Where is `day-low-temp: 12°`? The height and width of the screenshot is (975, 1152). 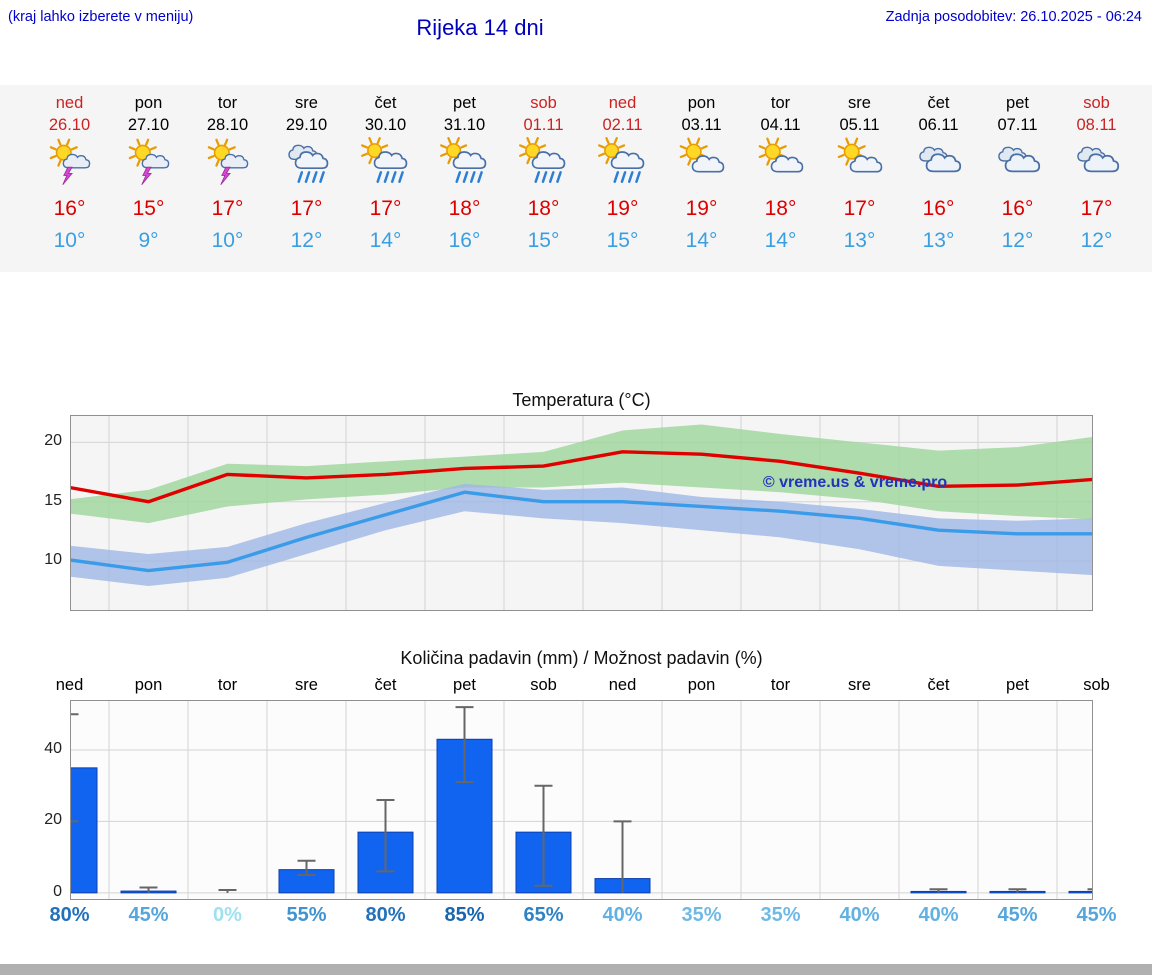 day-low-temp: 12° is located at coordinates (1017, 240).